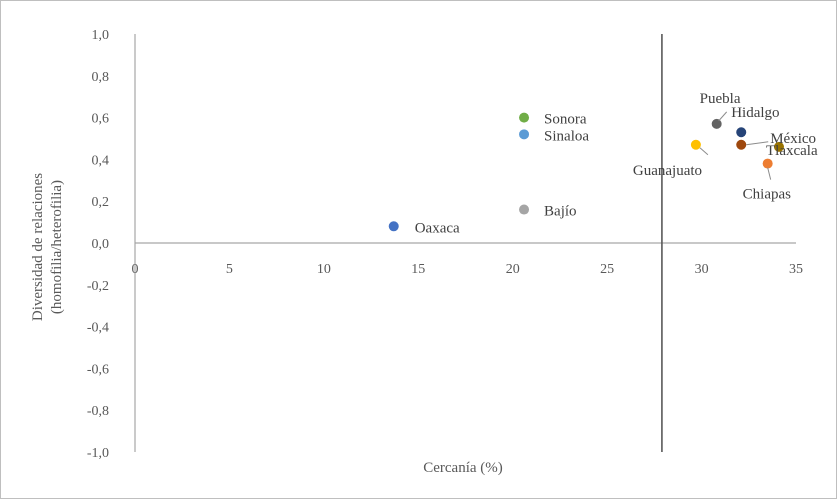 This screenshot has height=499, width=837. Describe the element at coordinates (793, 139) in the screenshot. I see `point-label: México` at that location.